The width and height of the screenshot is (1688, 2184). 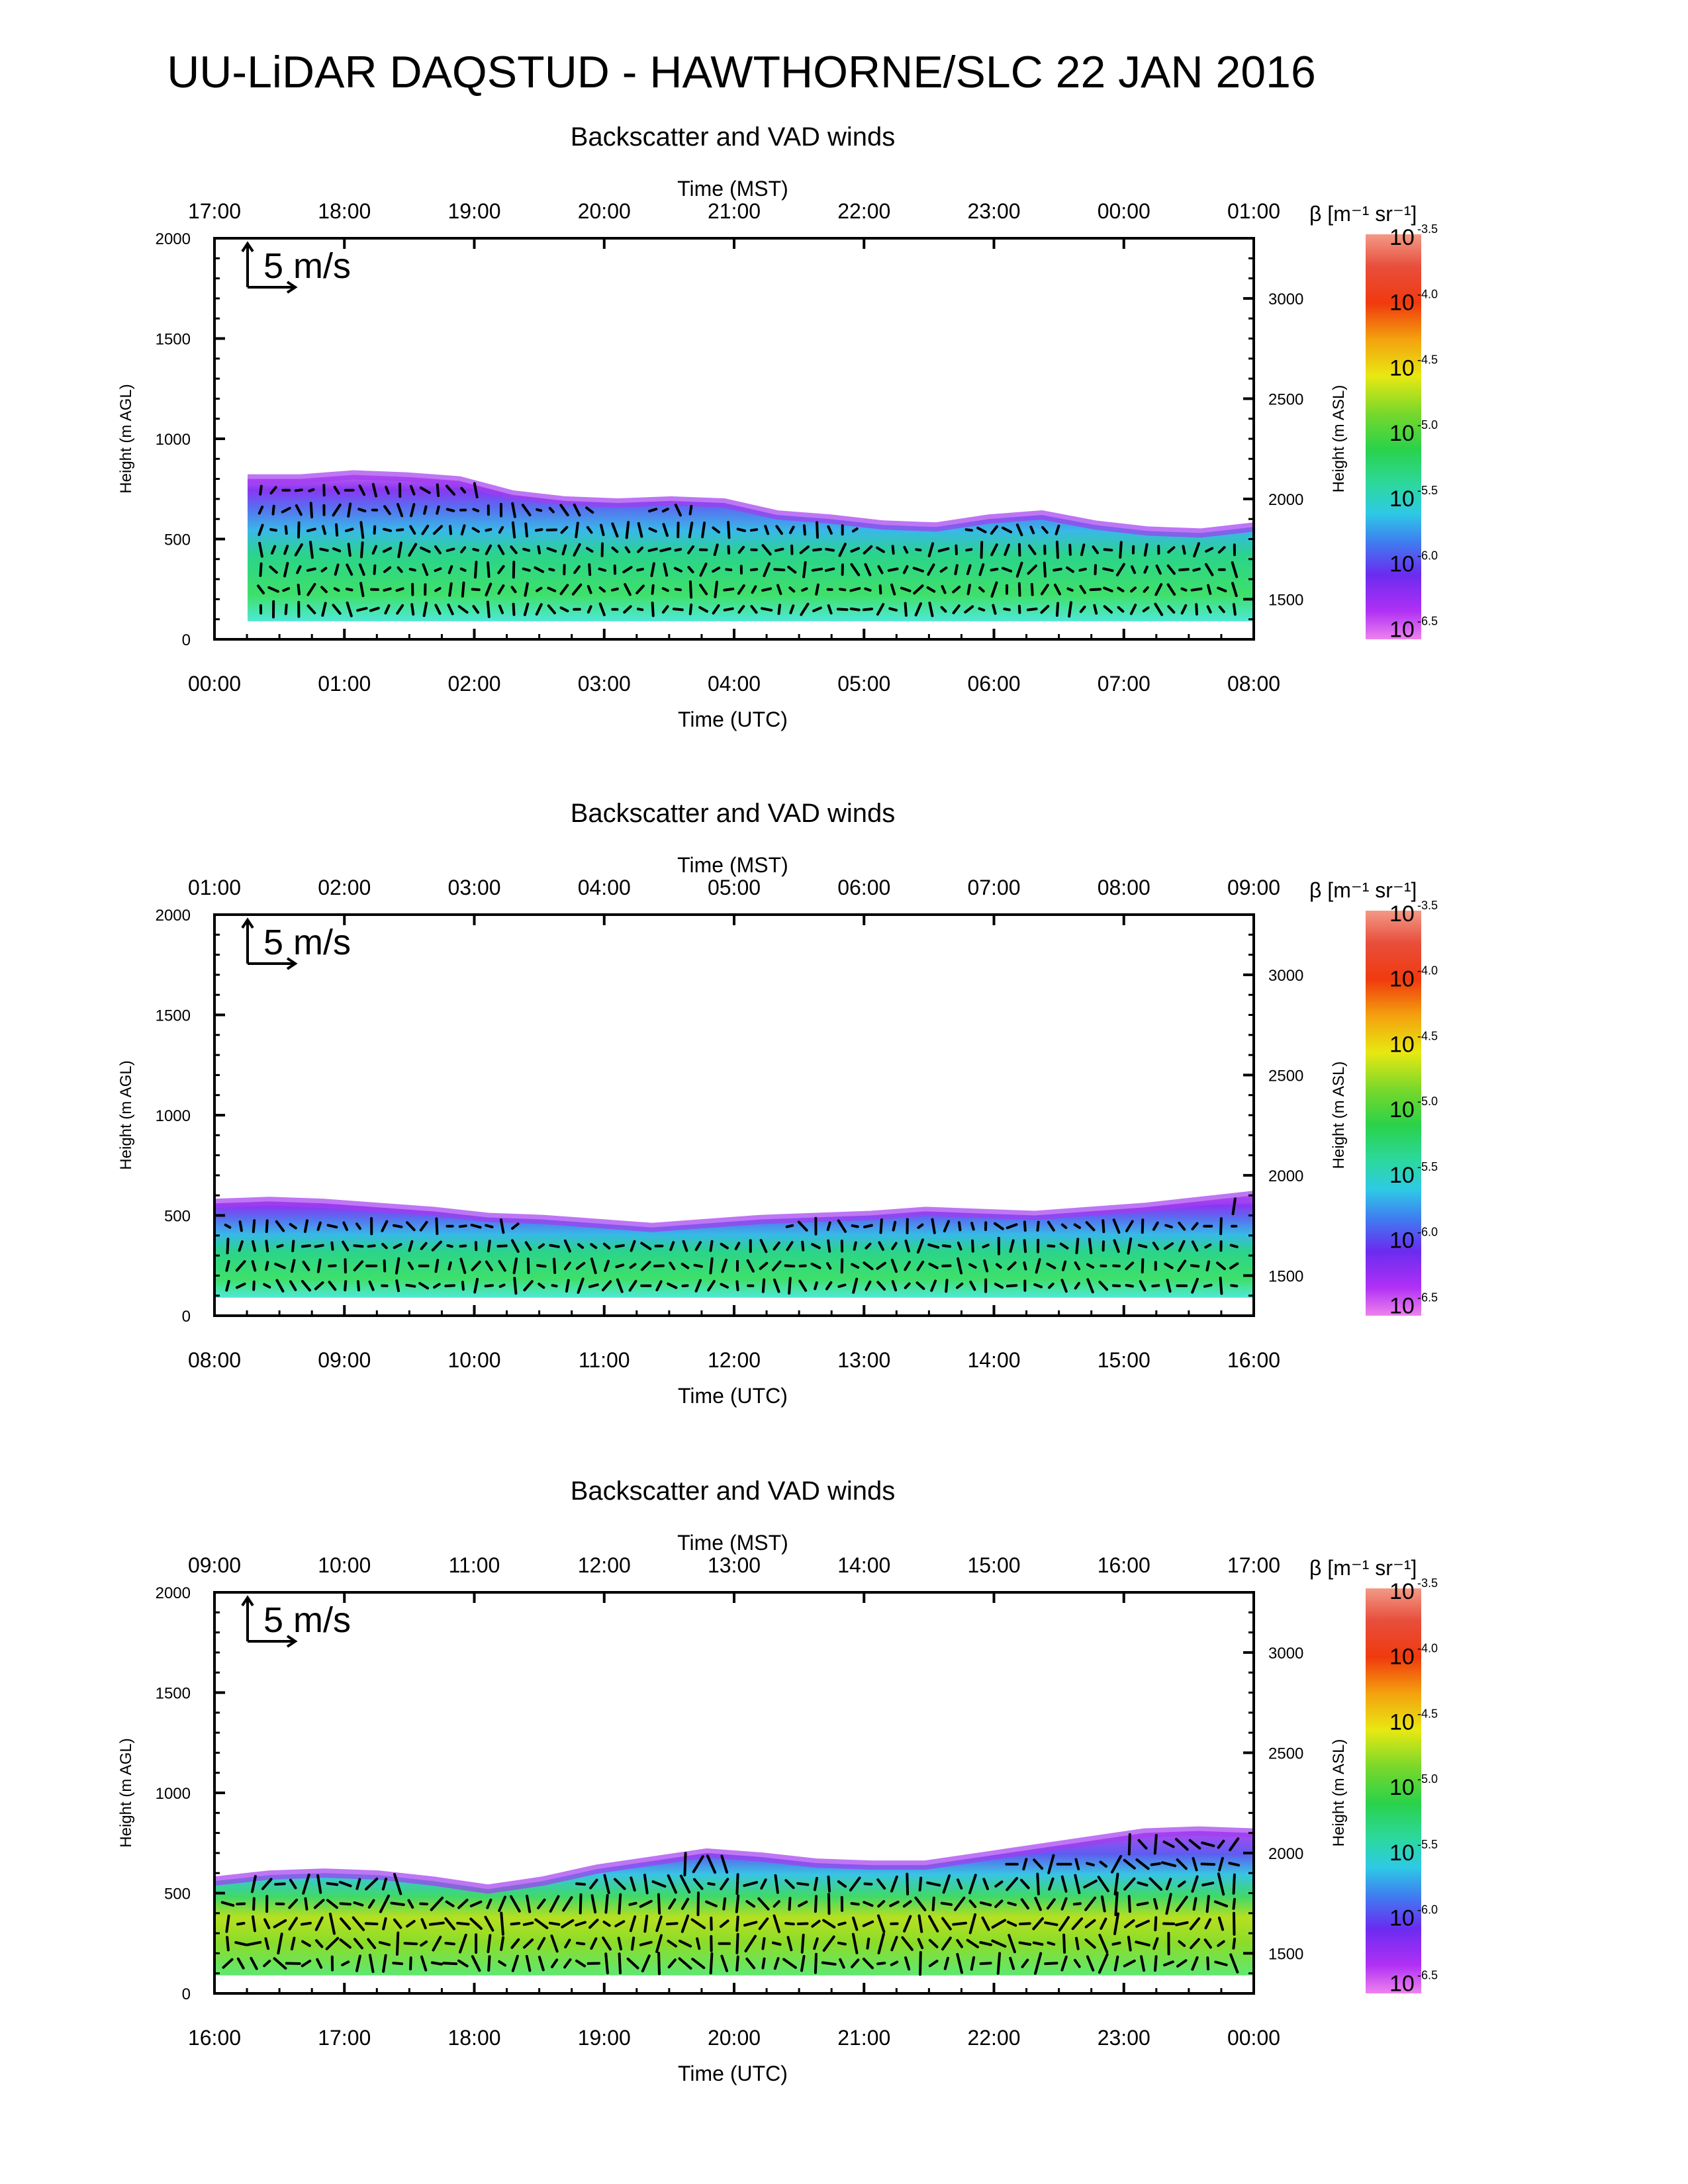 What do you see at coordinates (1253, 684) in the screenshot?
I see `x-tick-label: 08:00` at bounding box center [1253, 684].